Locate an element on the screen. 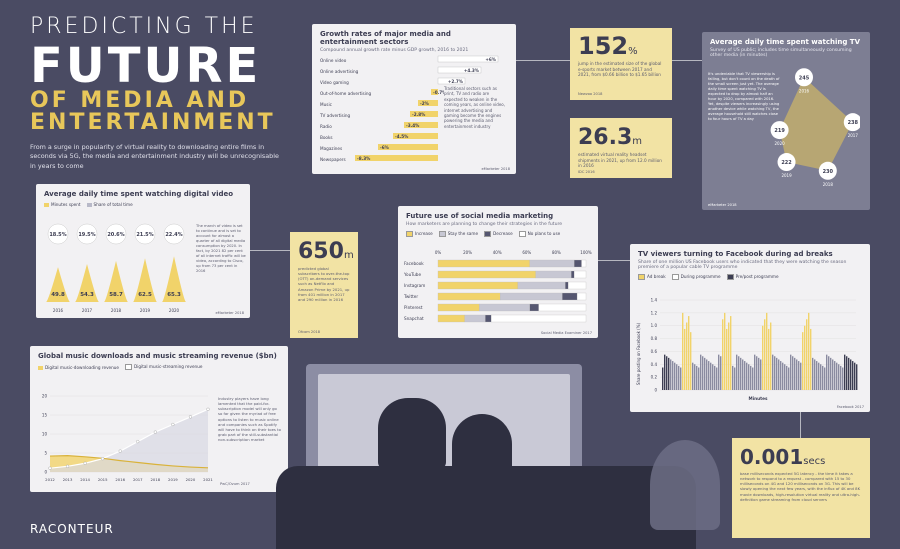 The width and height of the screenshot is (900, 549). music-year-label: 2021 is located at coordinates (208, 479).